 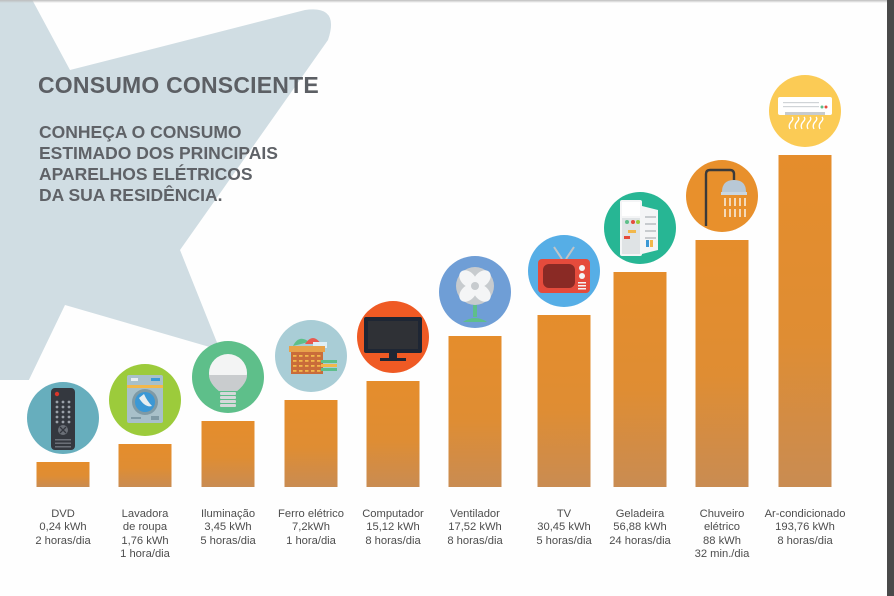 I want to click on bar-ventilador, so click(x=475, y=411).